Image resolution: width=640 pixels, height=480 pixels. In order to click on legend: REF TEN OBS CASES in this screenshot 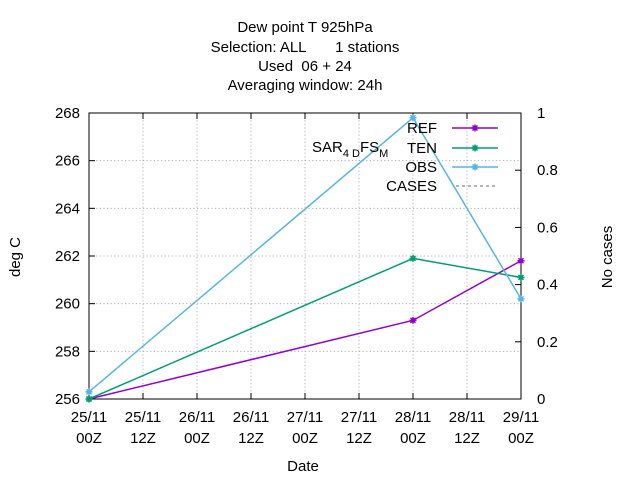, I will do `click(442, 157)`.